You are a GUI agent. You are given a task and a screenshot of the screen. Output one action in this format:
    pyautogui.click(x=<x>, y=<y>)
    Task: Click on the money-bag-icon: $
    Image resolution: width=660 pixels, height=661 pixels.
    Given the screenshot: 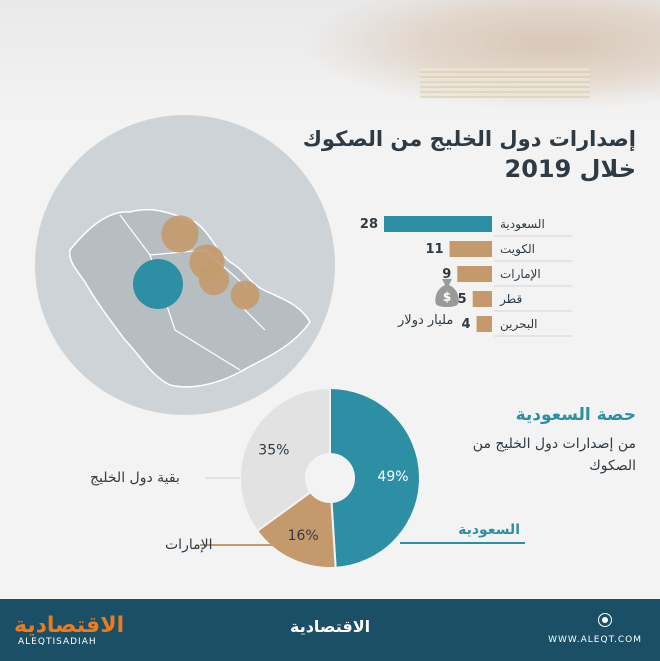 What is the action you would take?
    pyautogui.click(x=447, y=295)
    